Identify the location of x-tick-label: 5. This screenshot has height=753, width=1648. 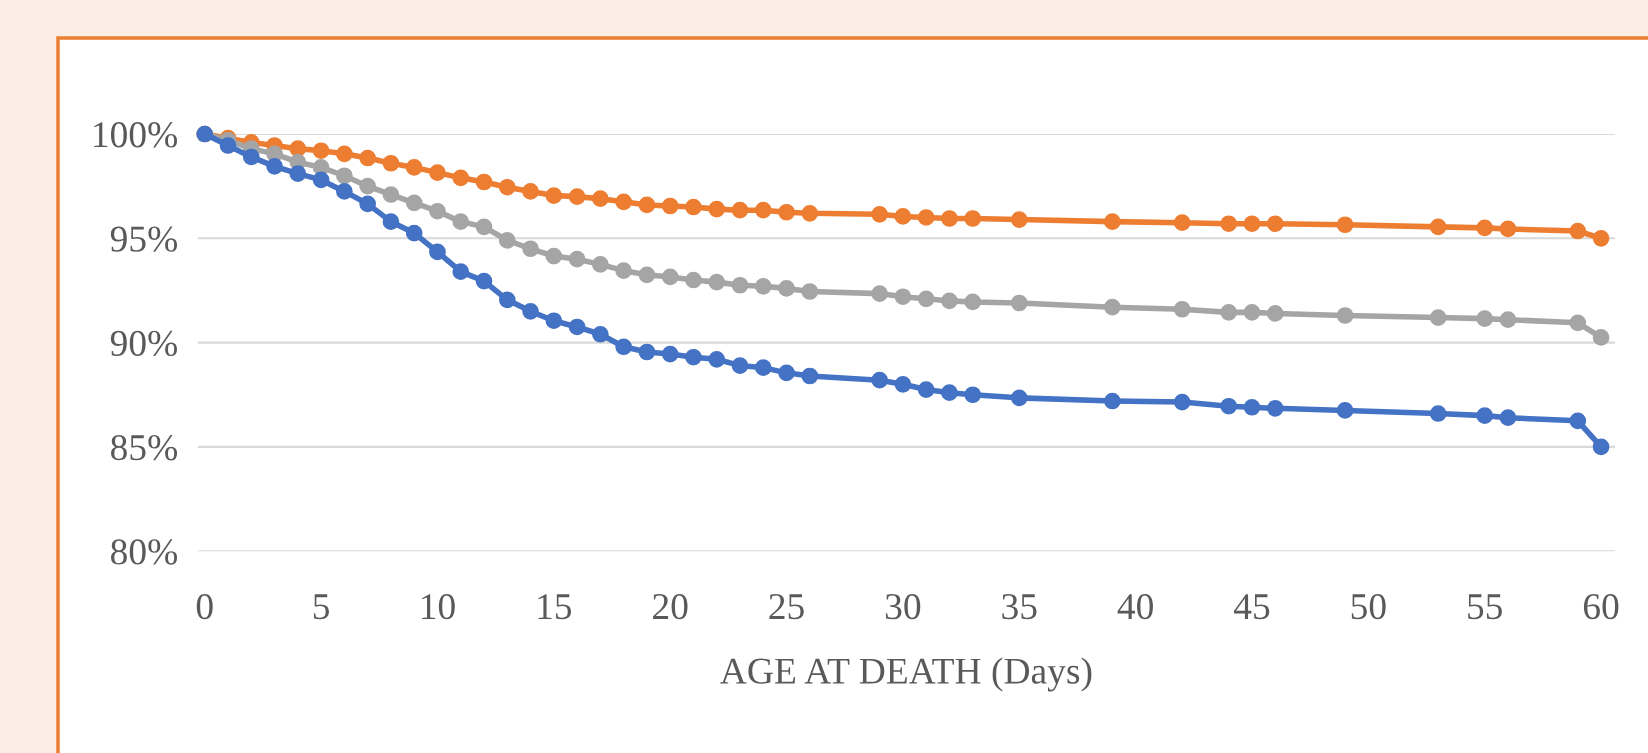
(321, 607).